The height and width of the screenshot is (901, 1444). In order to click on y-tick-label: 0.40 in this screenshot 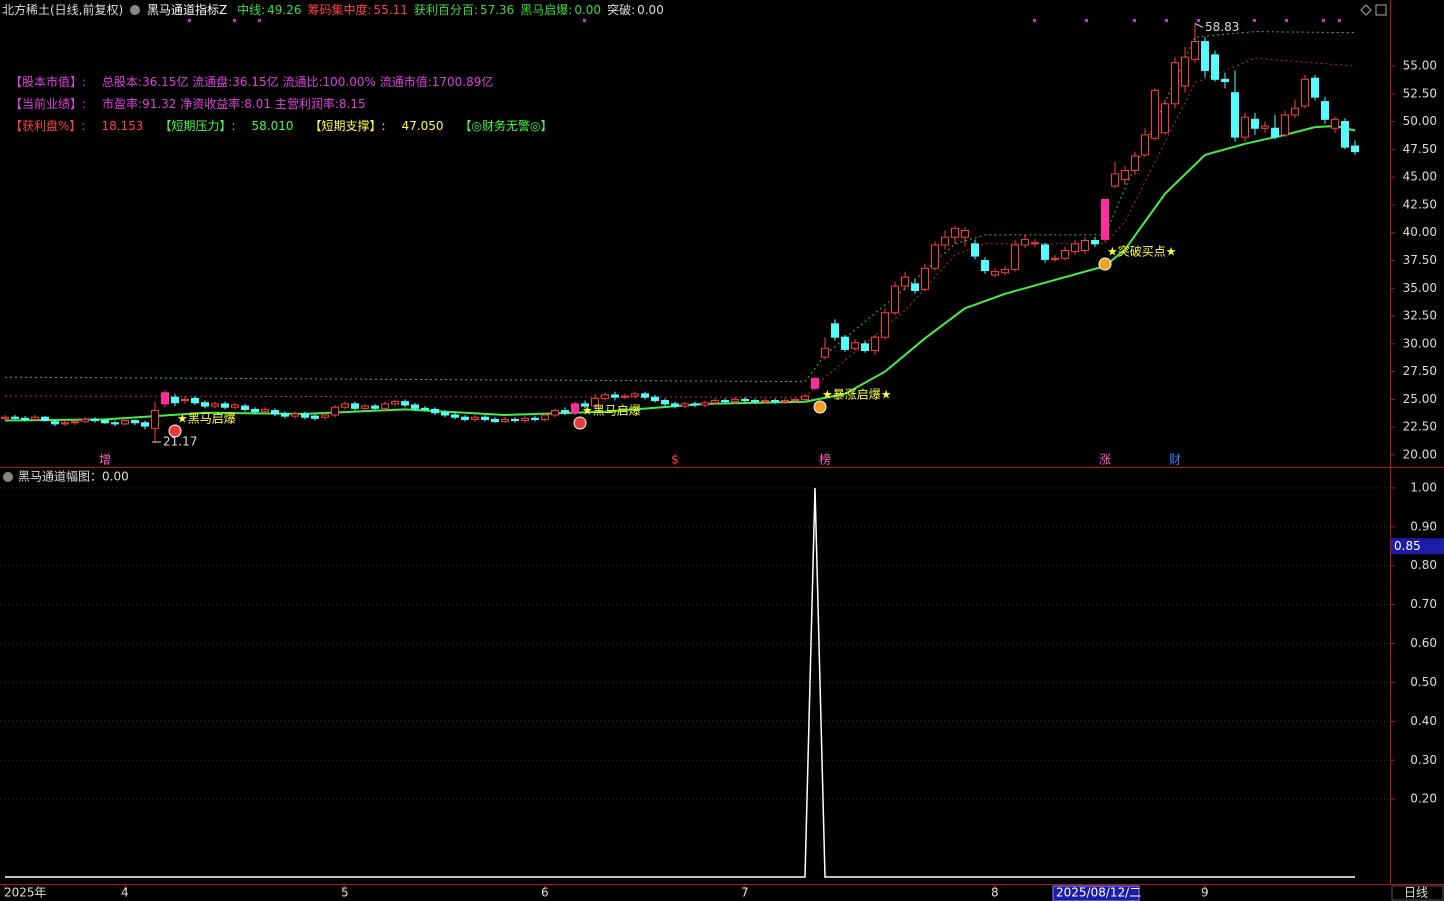, I will do `click(1423, 721)`.